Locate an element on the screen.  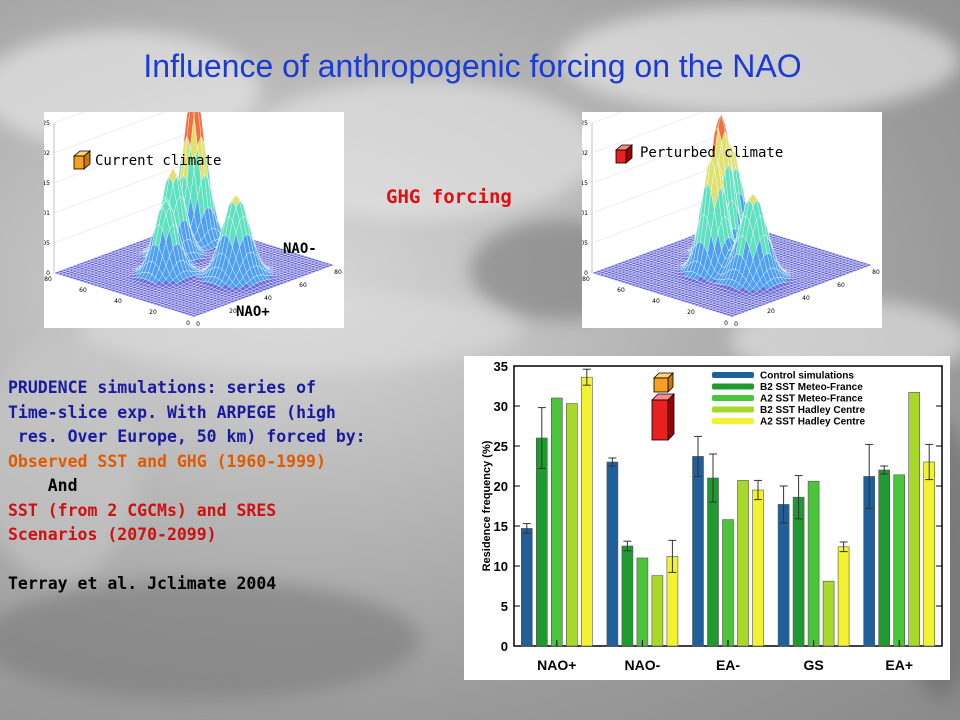
left-surface-x-tick: 80 is located at coordinates (338, 272).